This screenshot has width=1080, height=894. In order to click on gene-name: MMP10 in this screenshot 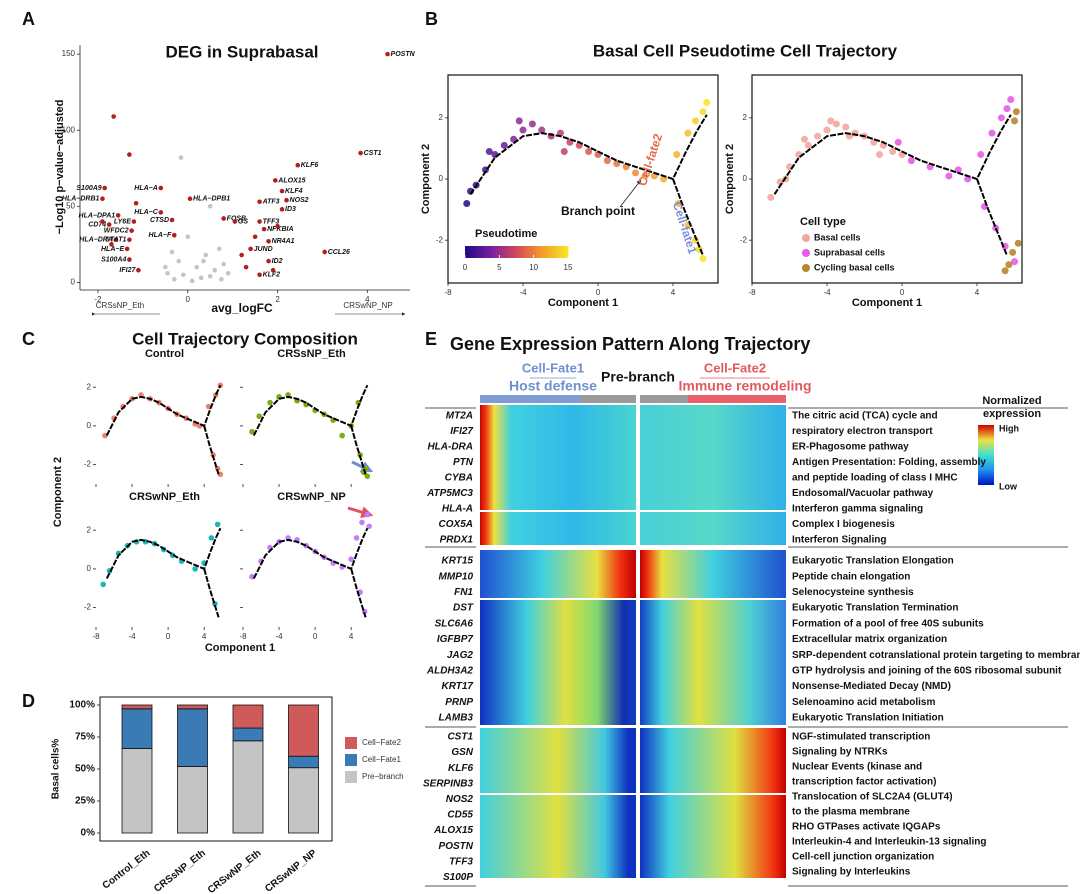, I will do `click(456, 576)`.